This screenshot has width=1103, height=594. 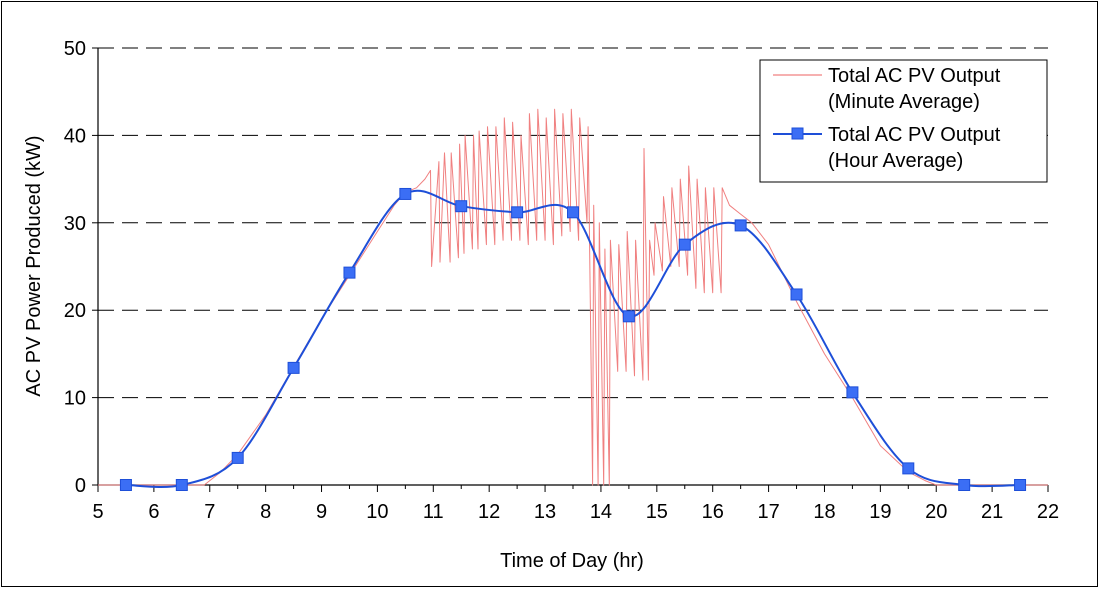 What do you see at coordinates (377, 512) in the screenshot?
I see `x-tick-label: 10` at bounding box center [377, 512].